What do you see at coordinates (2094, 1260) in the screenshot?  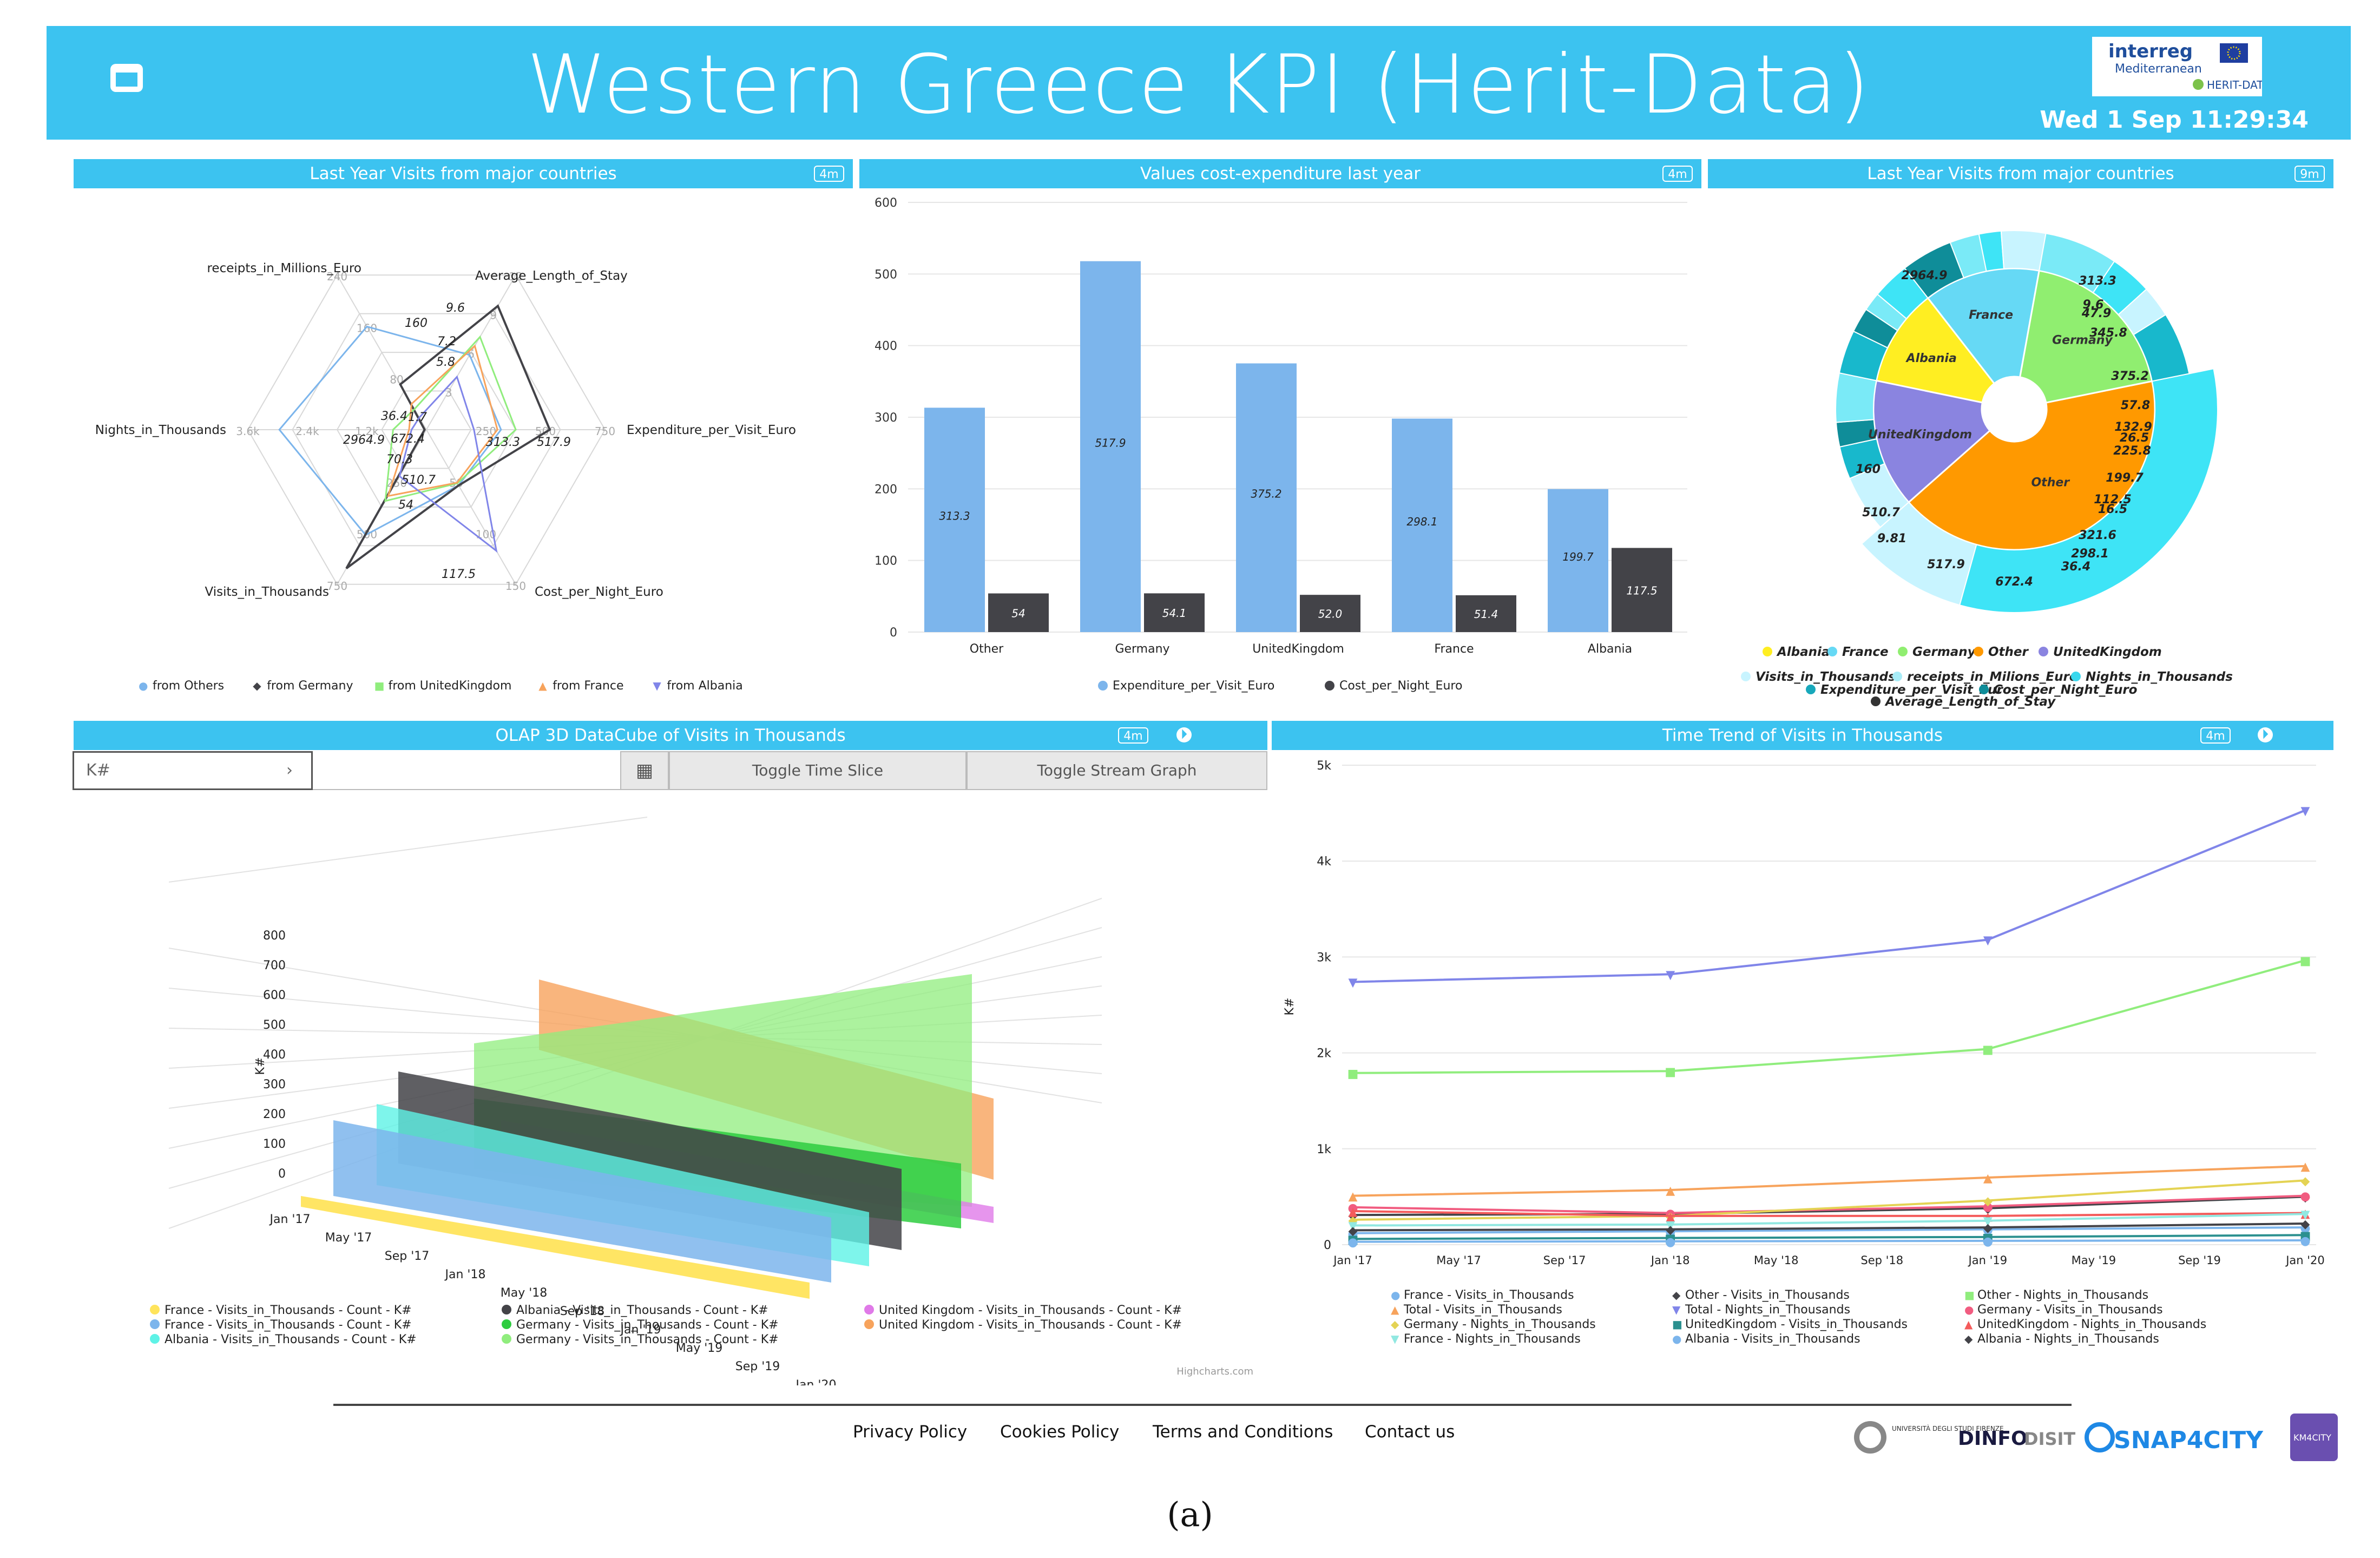 I see `trend-xtick-label: May '19` at bounding box center [2094, 1260].